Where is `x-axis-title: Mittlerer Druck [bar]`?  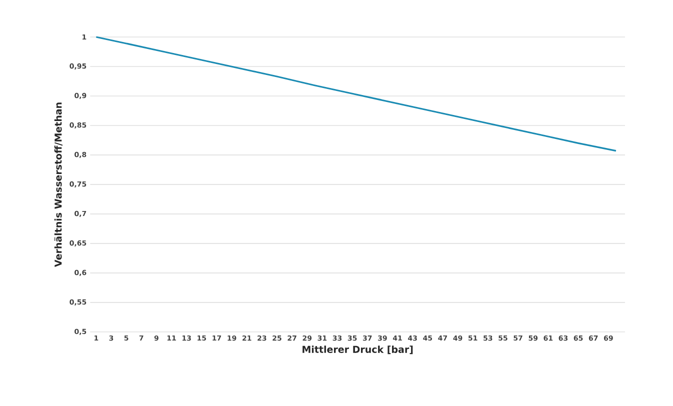
x-axis-title: Mittlerer Druck [bar] is located at coordinates (357, 350).